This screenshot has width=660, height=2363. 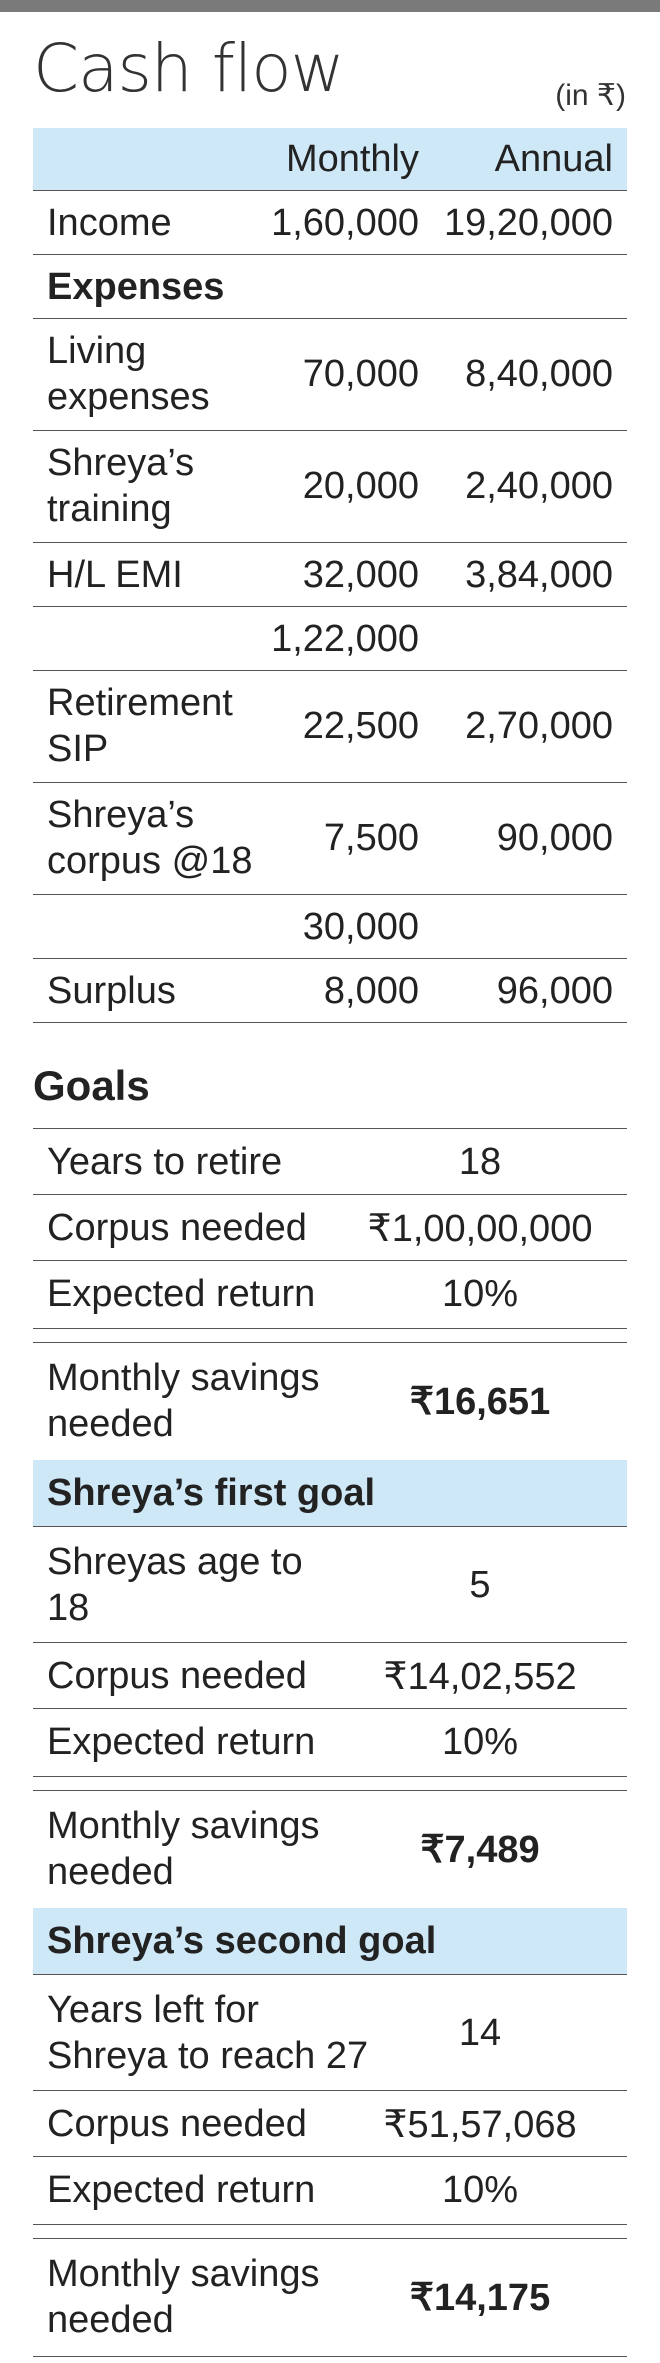 I want to click on goal-label: Shreyas age to 18, so click(x=175, y=1584).